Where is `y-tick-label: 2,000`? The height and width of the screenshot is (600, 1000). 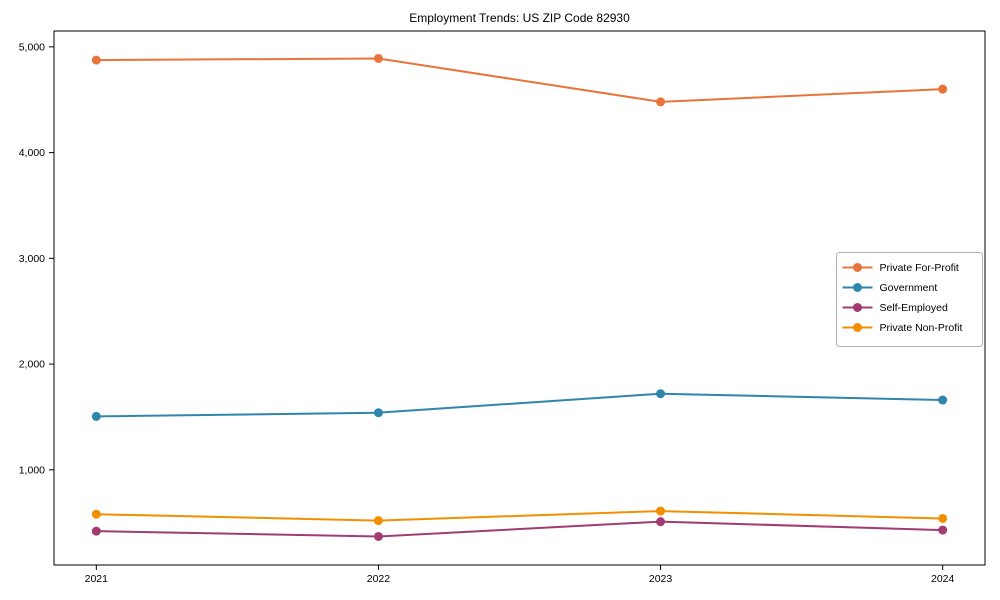 y-tick-label: 2,000 is located at coordinates (32, 365).